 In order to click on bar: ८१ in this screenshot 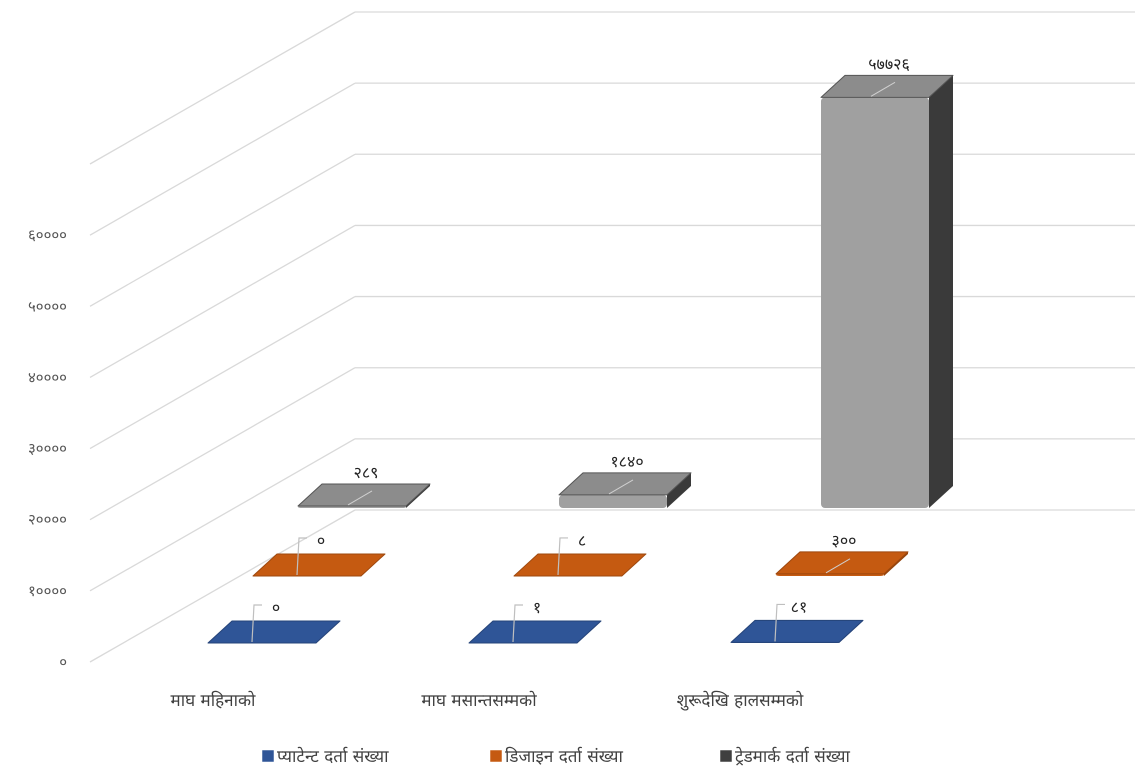, I will do `click(797, 620)`.